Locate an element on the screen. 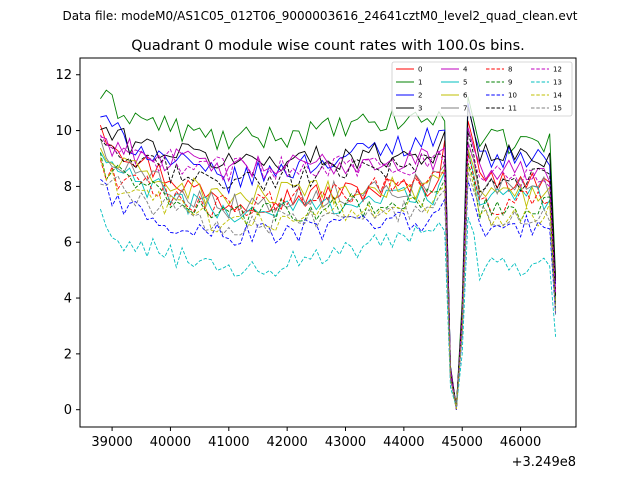 This screenshot has height=480, width=640. legend-label: 12 is located at coordinates (557, 70).